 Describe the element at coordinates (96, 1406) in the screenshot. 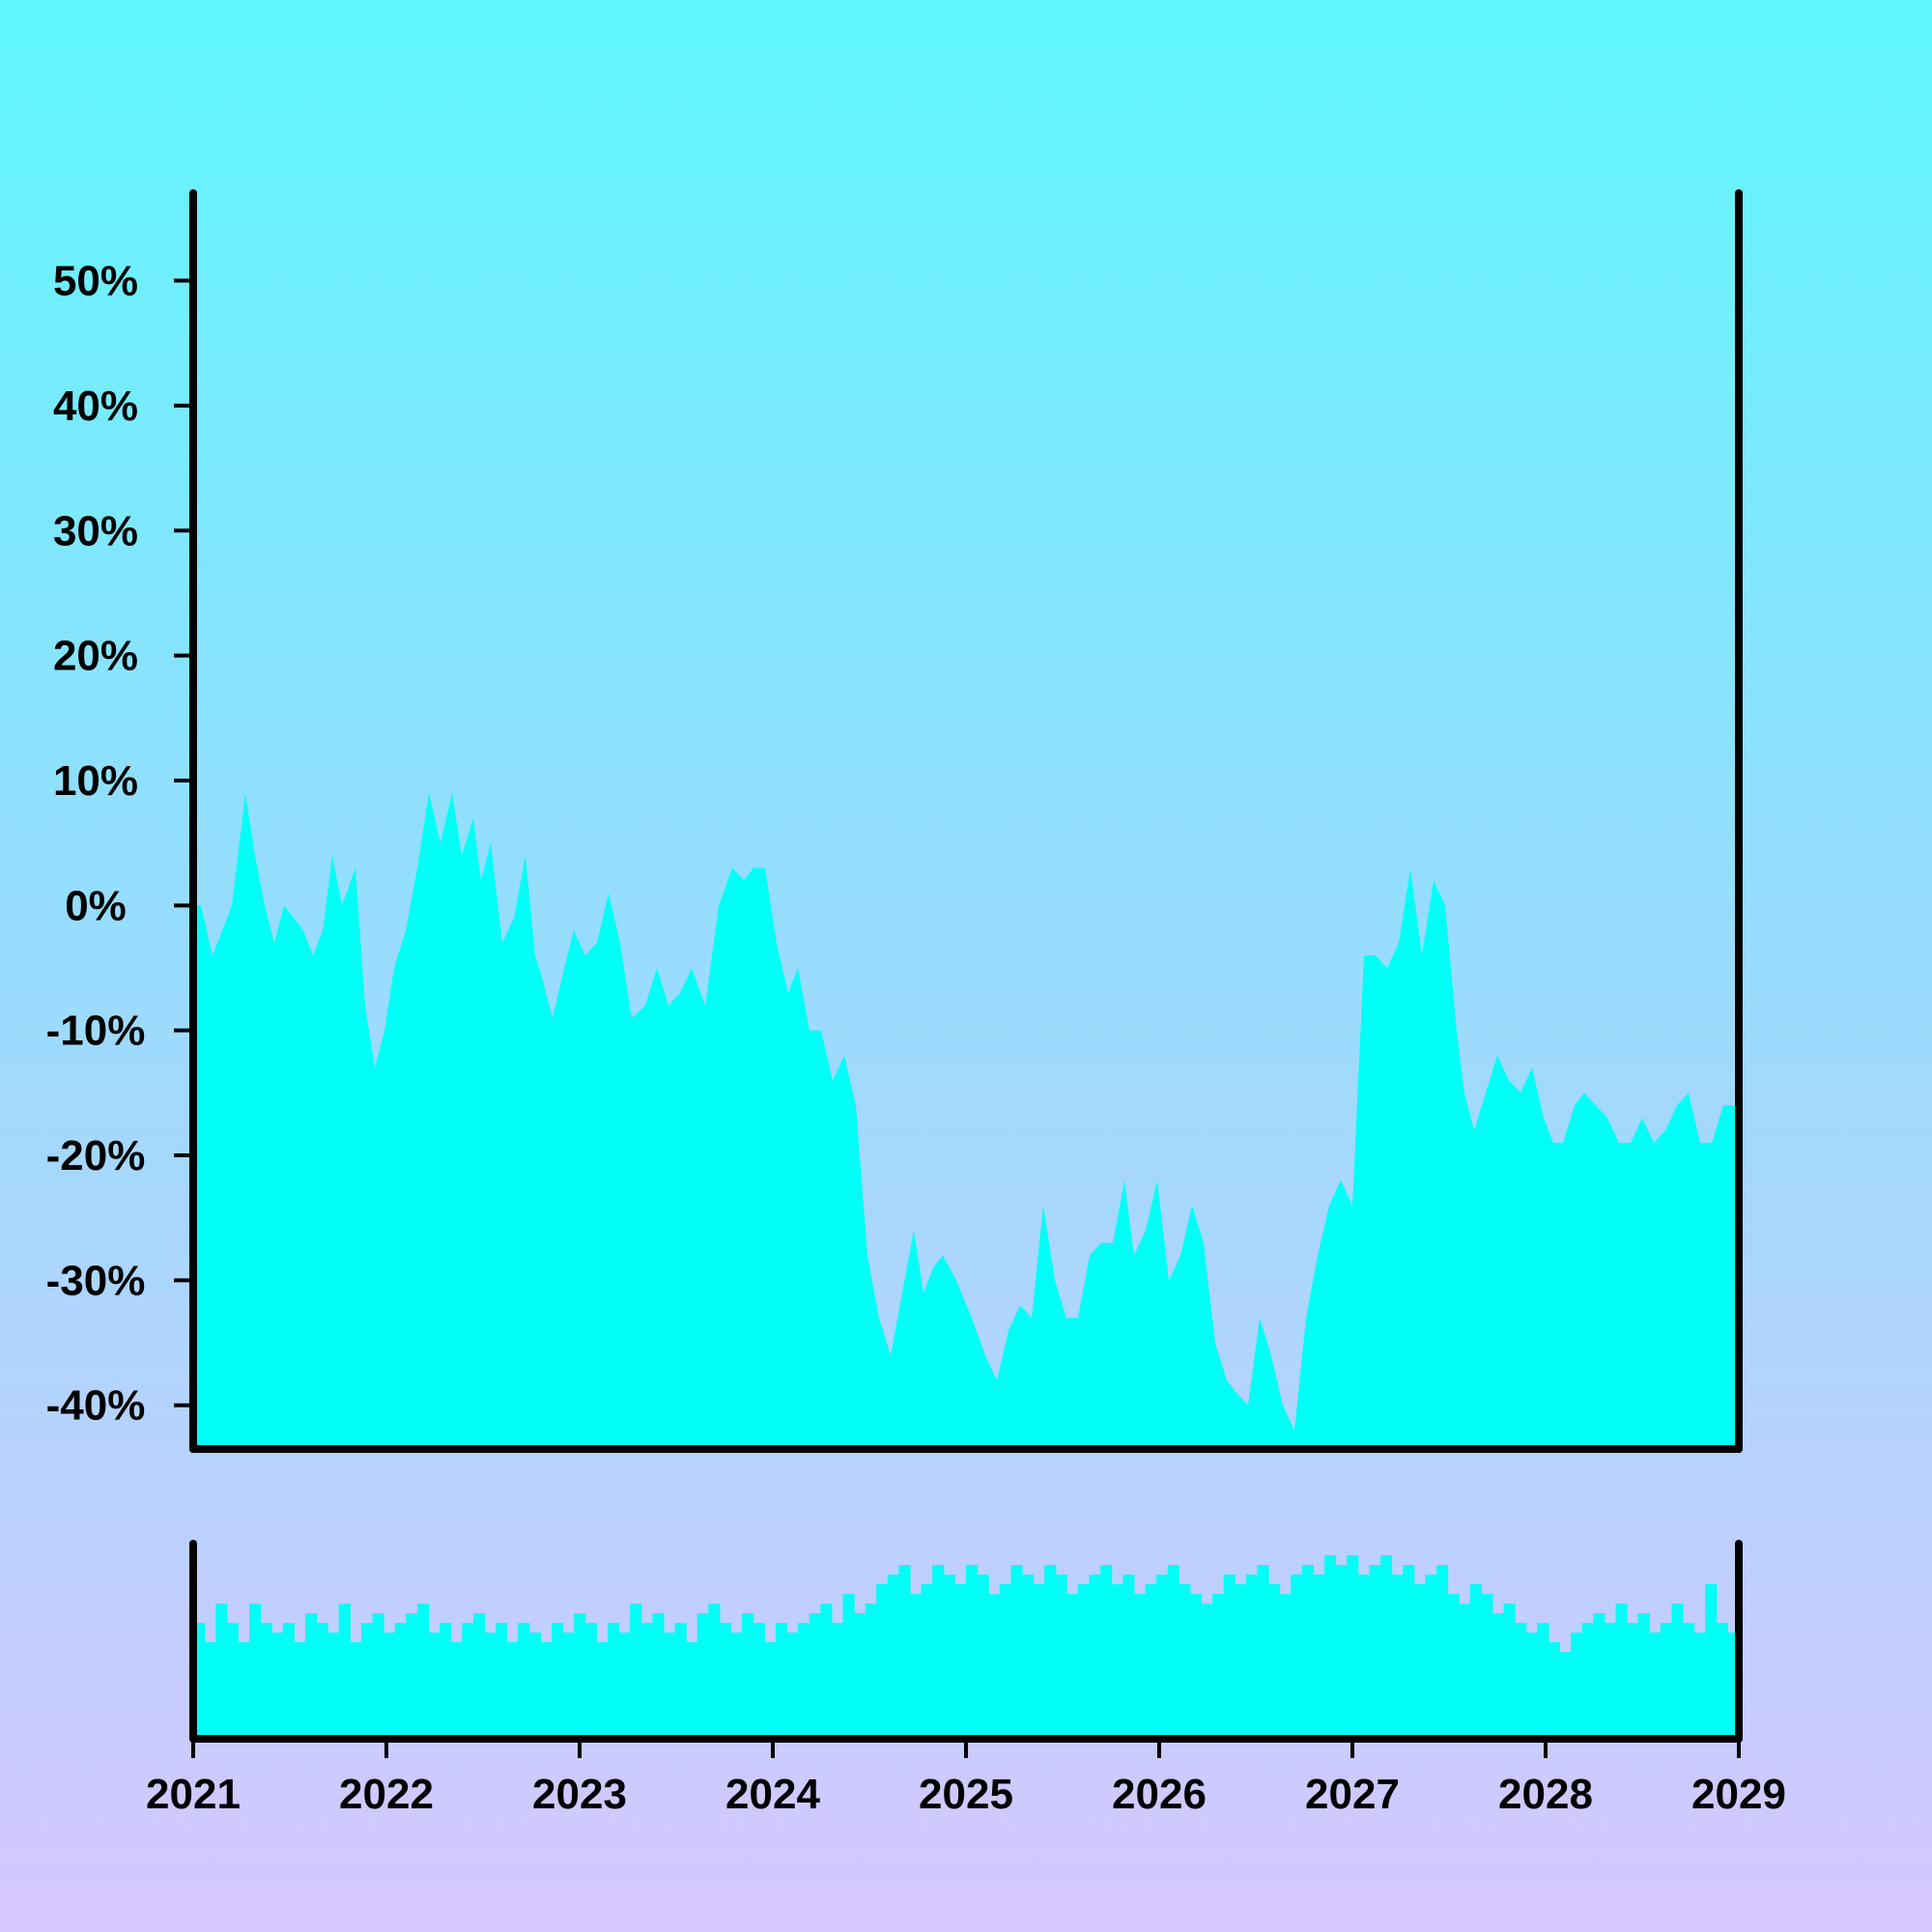

I see `y-tick-label: -40%` at that location.